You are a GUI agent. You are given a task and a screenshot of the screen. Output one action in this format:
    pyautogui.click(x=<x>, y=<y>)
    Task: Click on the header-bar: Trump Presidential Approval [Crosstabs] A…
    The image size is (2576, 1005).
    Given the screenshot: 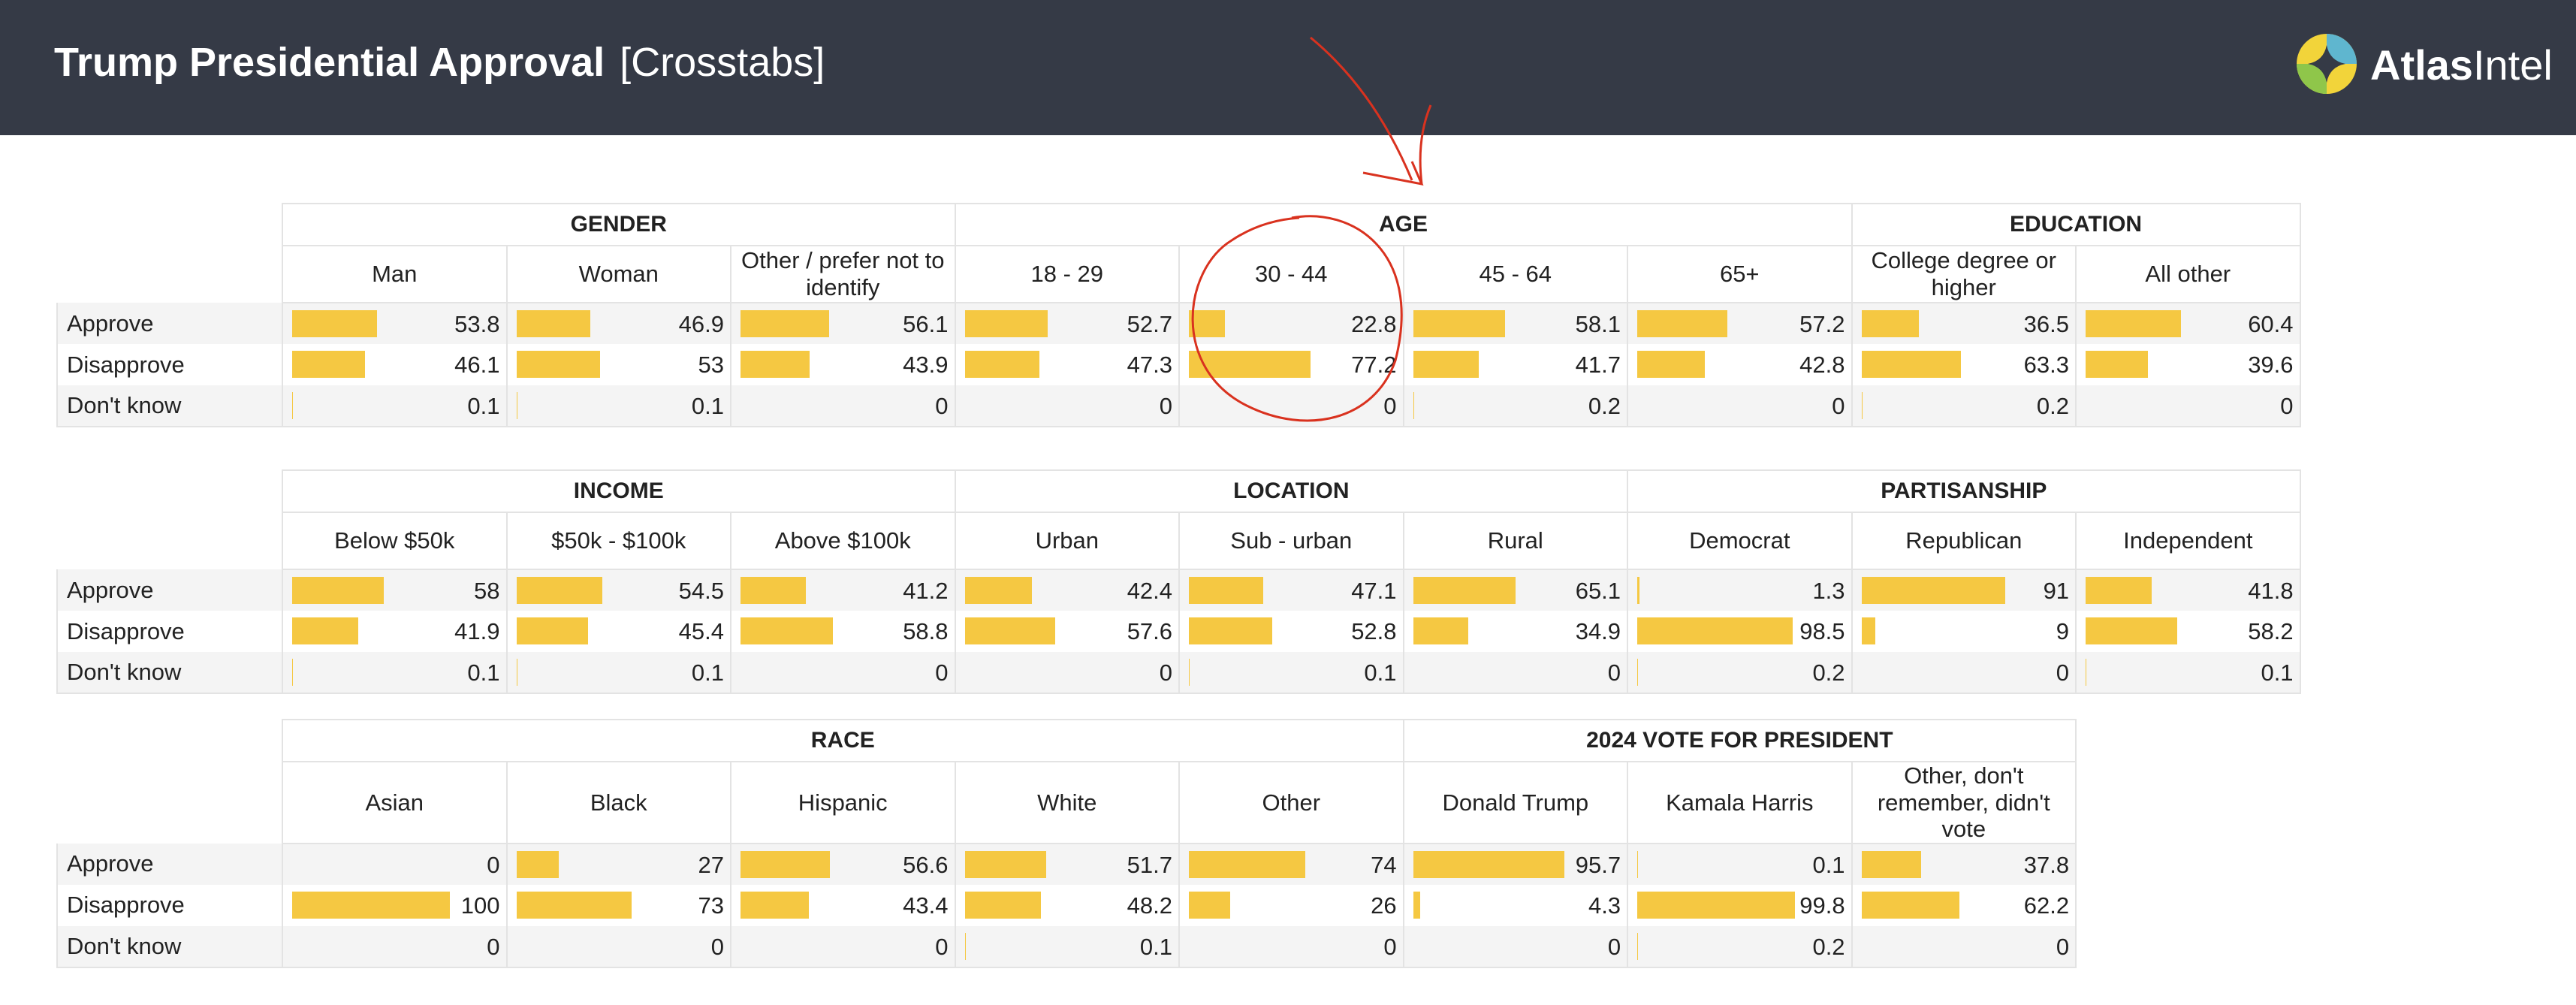 What is the action you would take?
    pyautogui.click(x=1288, y=67)
    